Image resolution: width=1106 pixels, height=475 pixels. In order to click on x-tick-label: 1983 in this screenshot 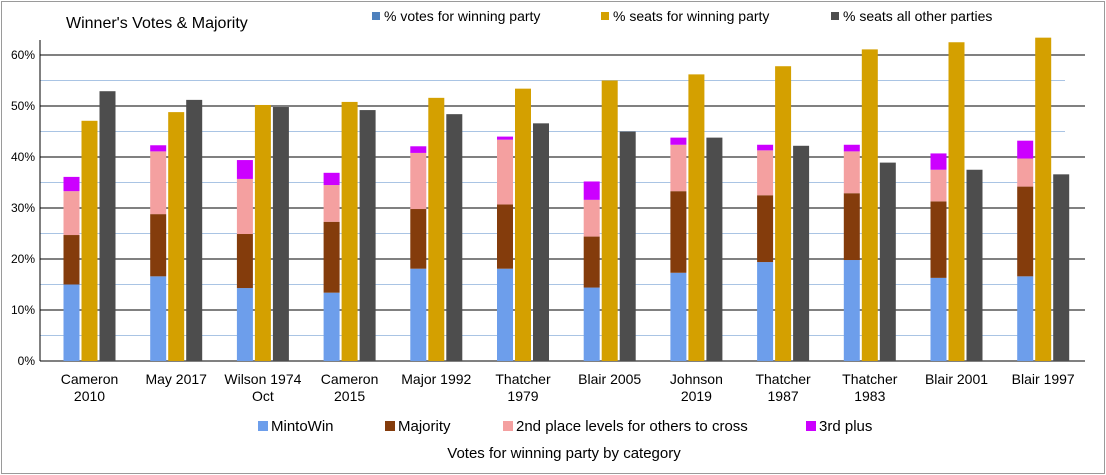, I will do `click(869, 396)`.